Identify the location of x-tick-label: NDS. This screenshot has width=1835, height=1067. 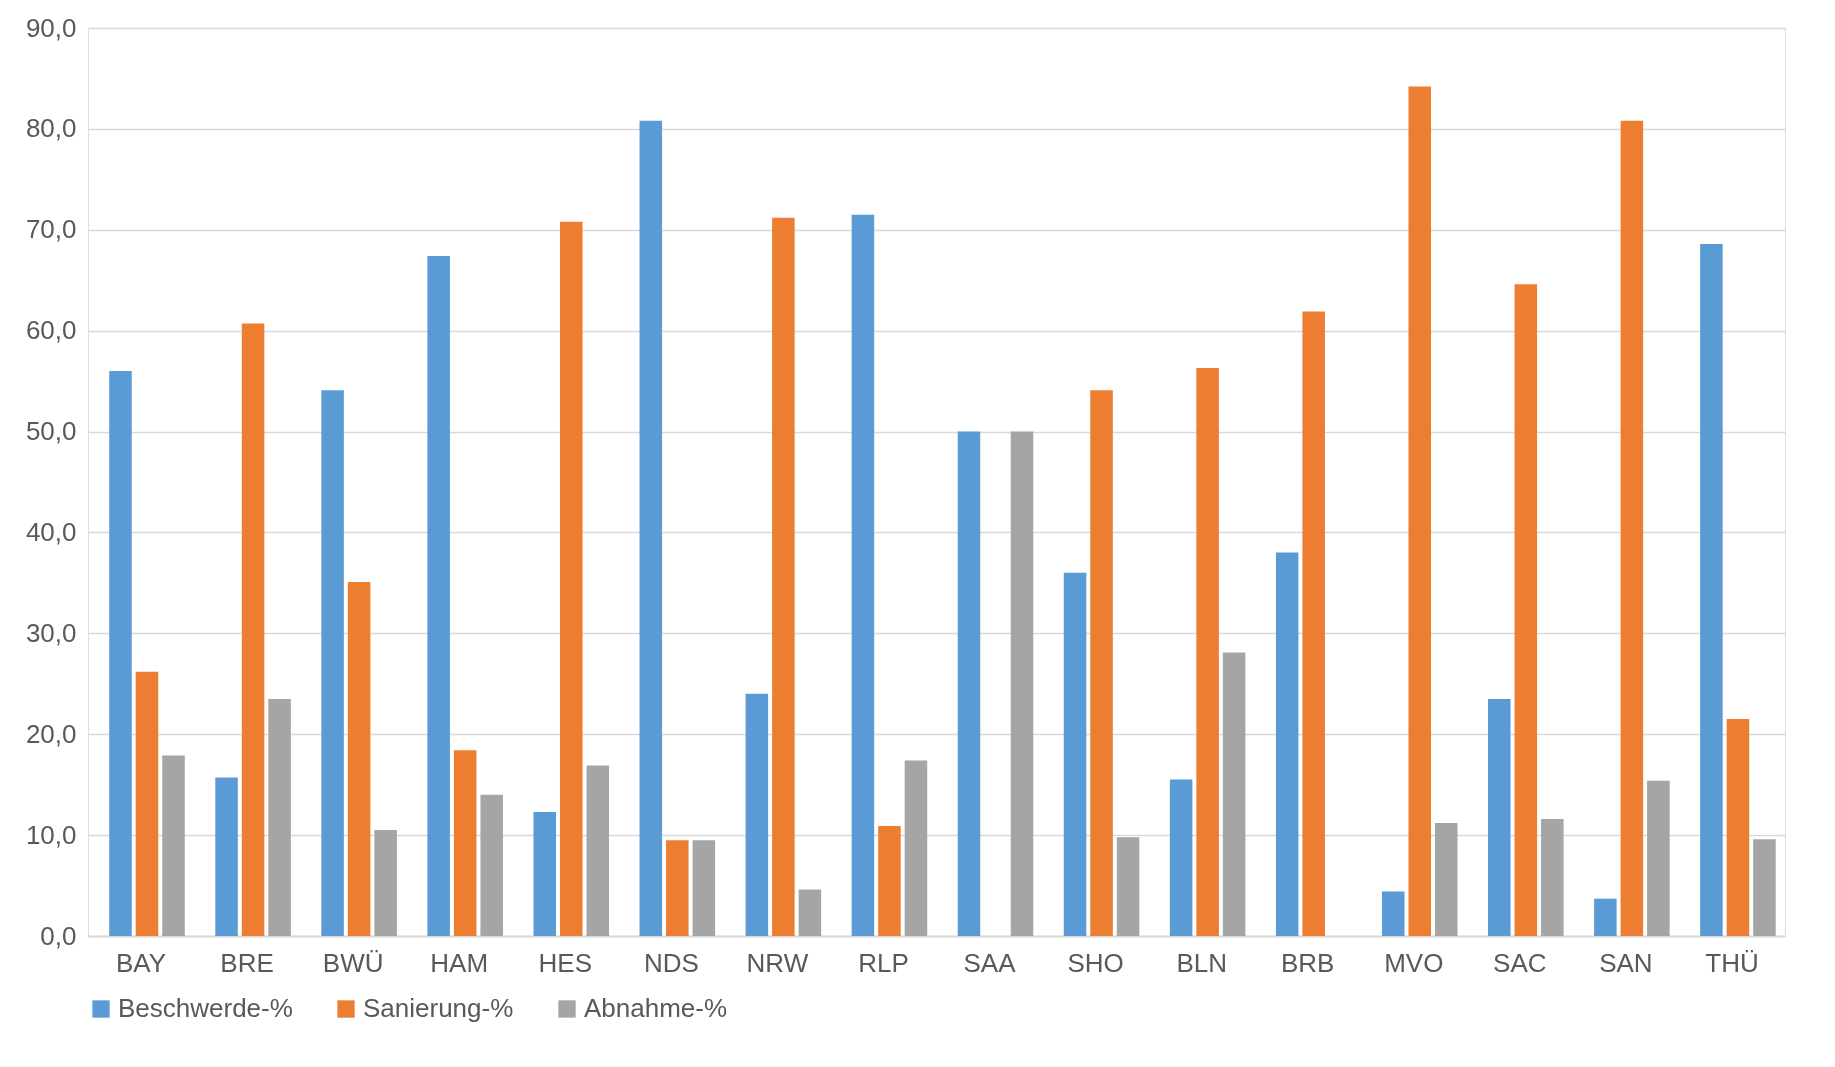
(671, 962).